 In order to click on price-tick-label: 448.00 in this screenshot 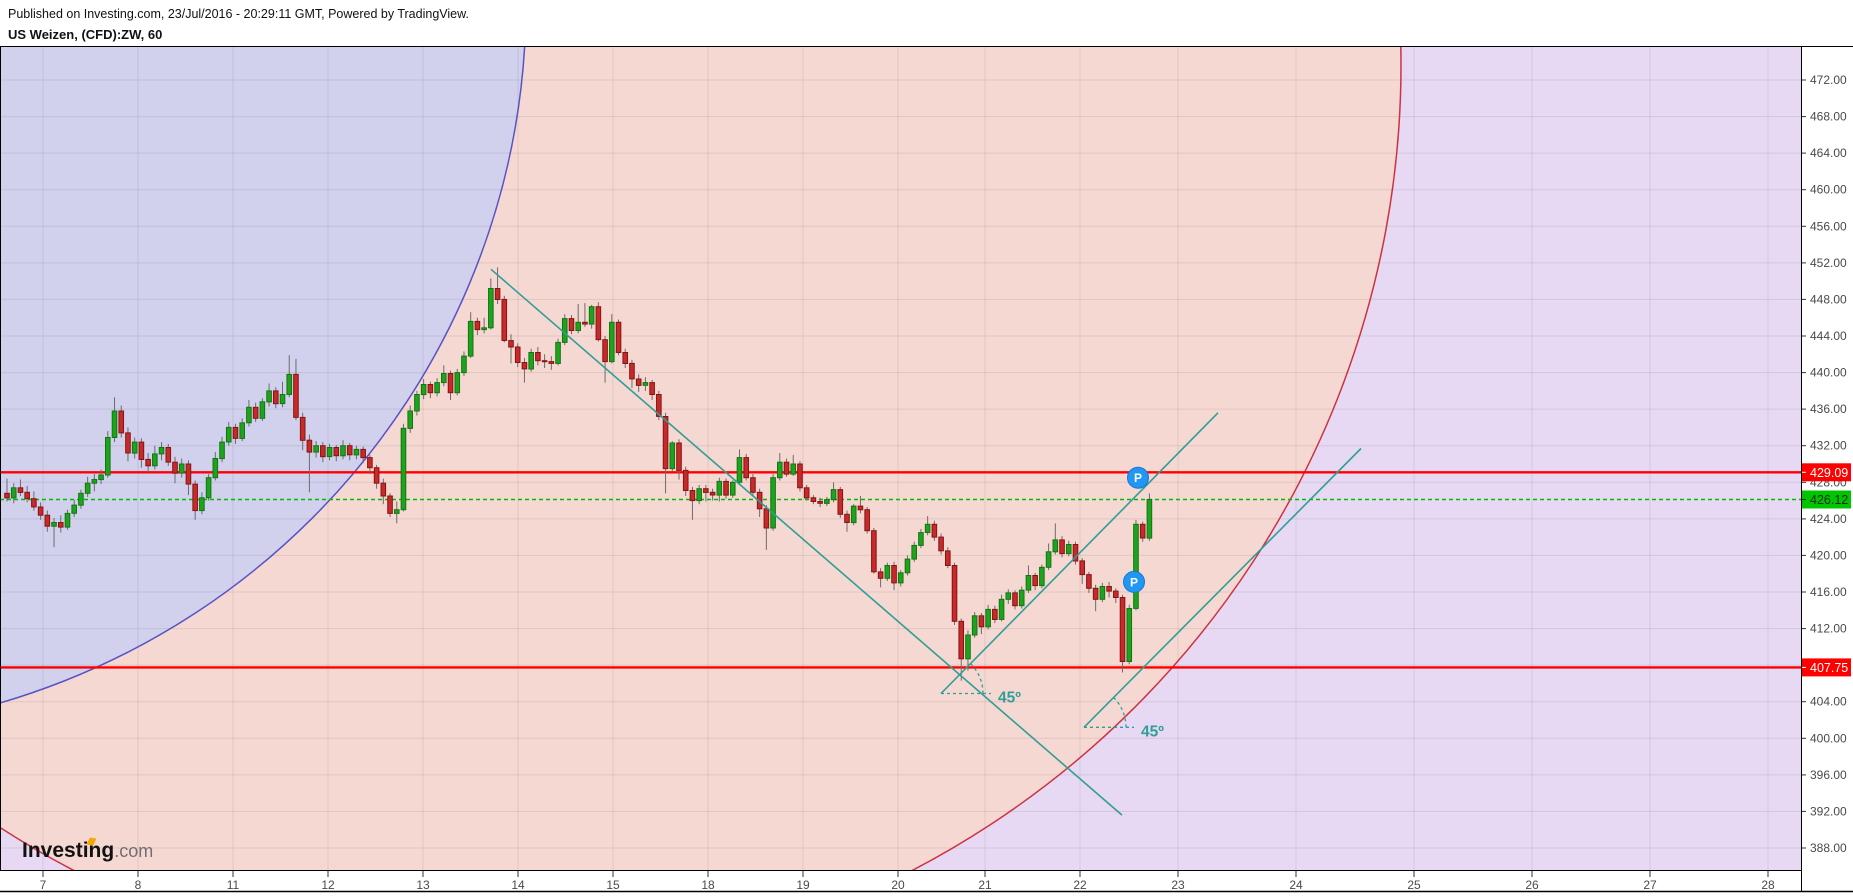, I will do `click(1828, 299)`.